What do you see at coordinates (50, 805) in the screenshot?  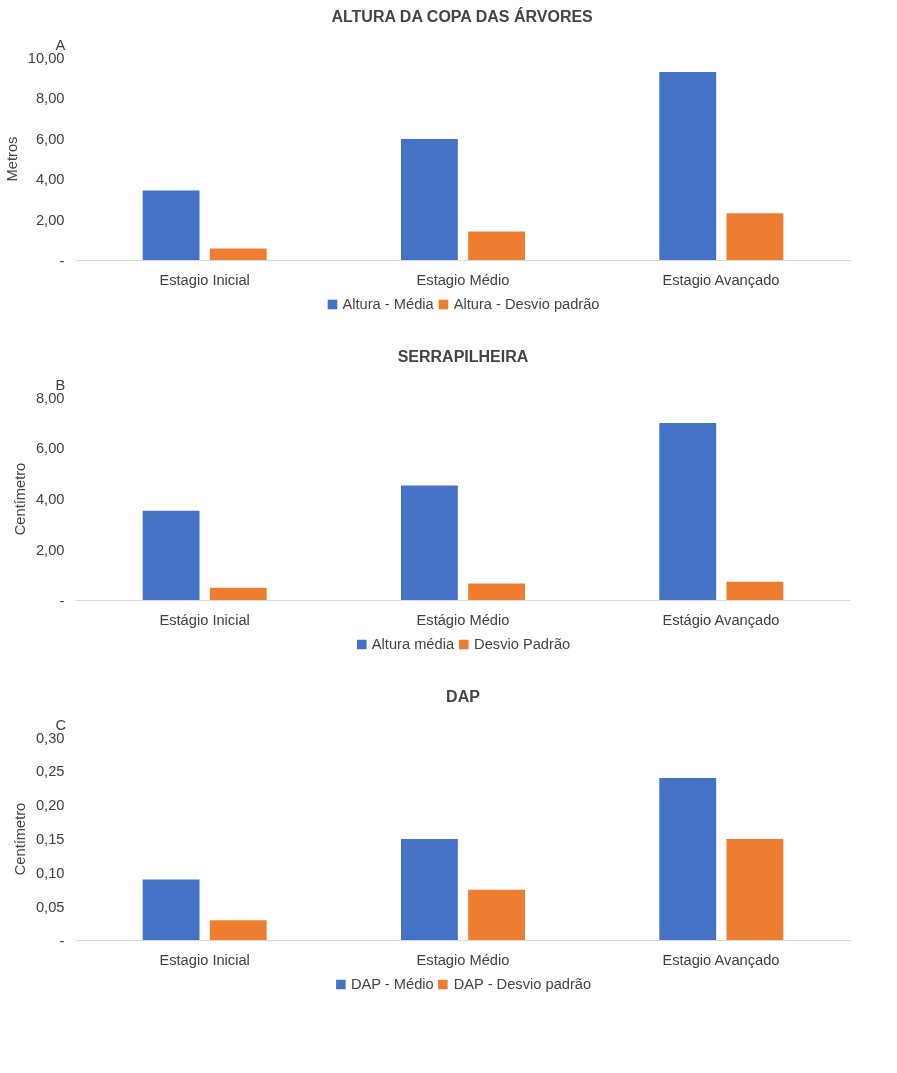 I see `y-tick-label: 0,20` at bounding box center [50, 805].